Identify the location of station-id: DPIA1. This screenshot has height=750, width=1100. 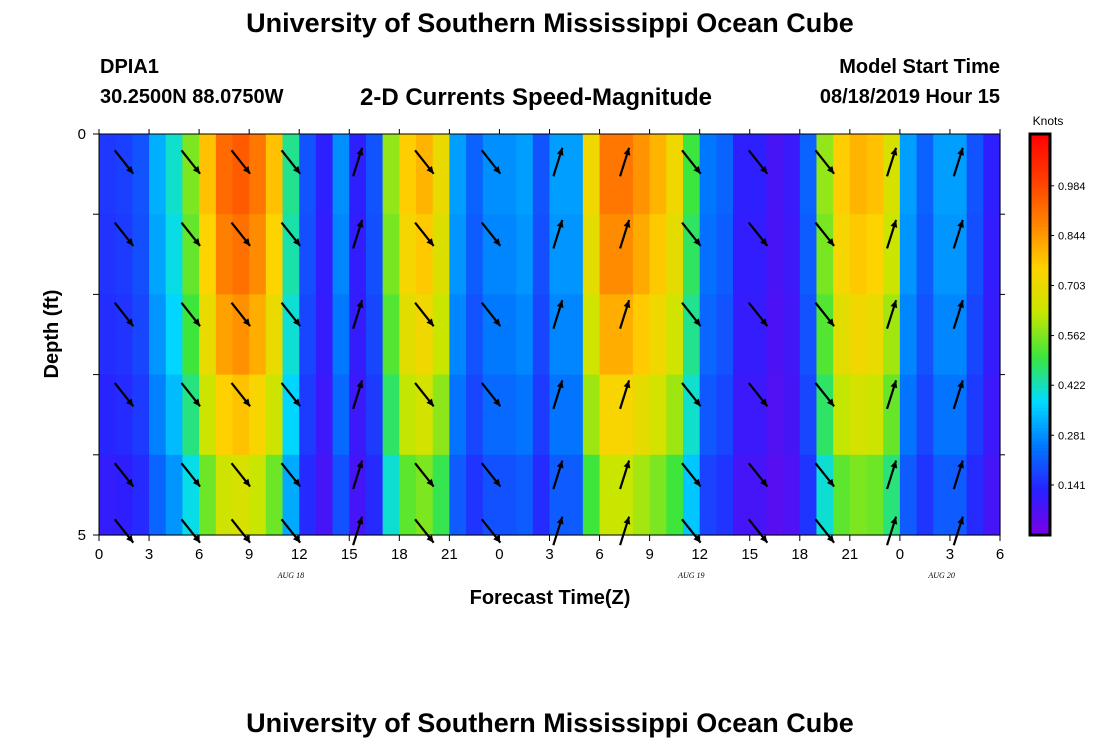
(129, 67).